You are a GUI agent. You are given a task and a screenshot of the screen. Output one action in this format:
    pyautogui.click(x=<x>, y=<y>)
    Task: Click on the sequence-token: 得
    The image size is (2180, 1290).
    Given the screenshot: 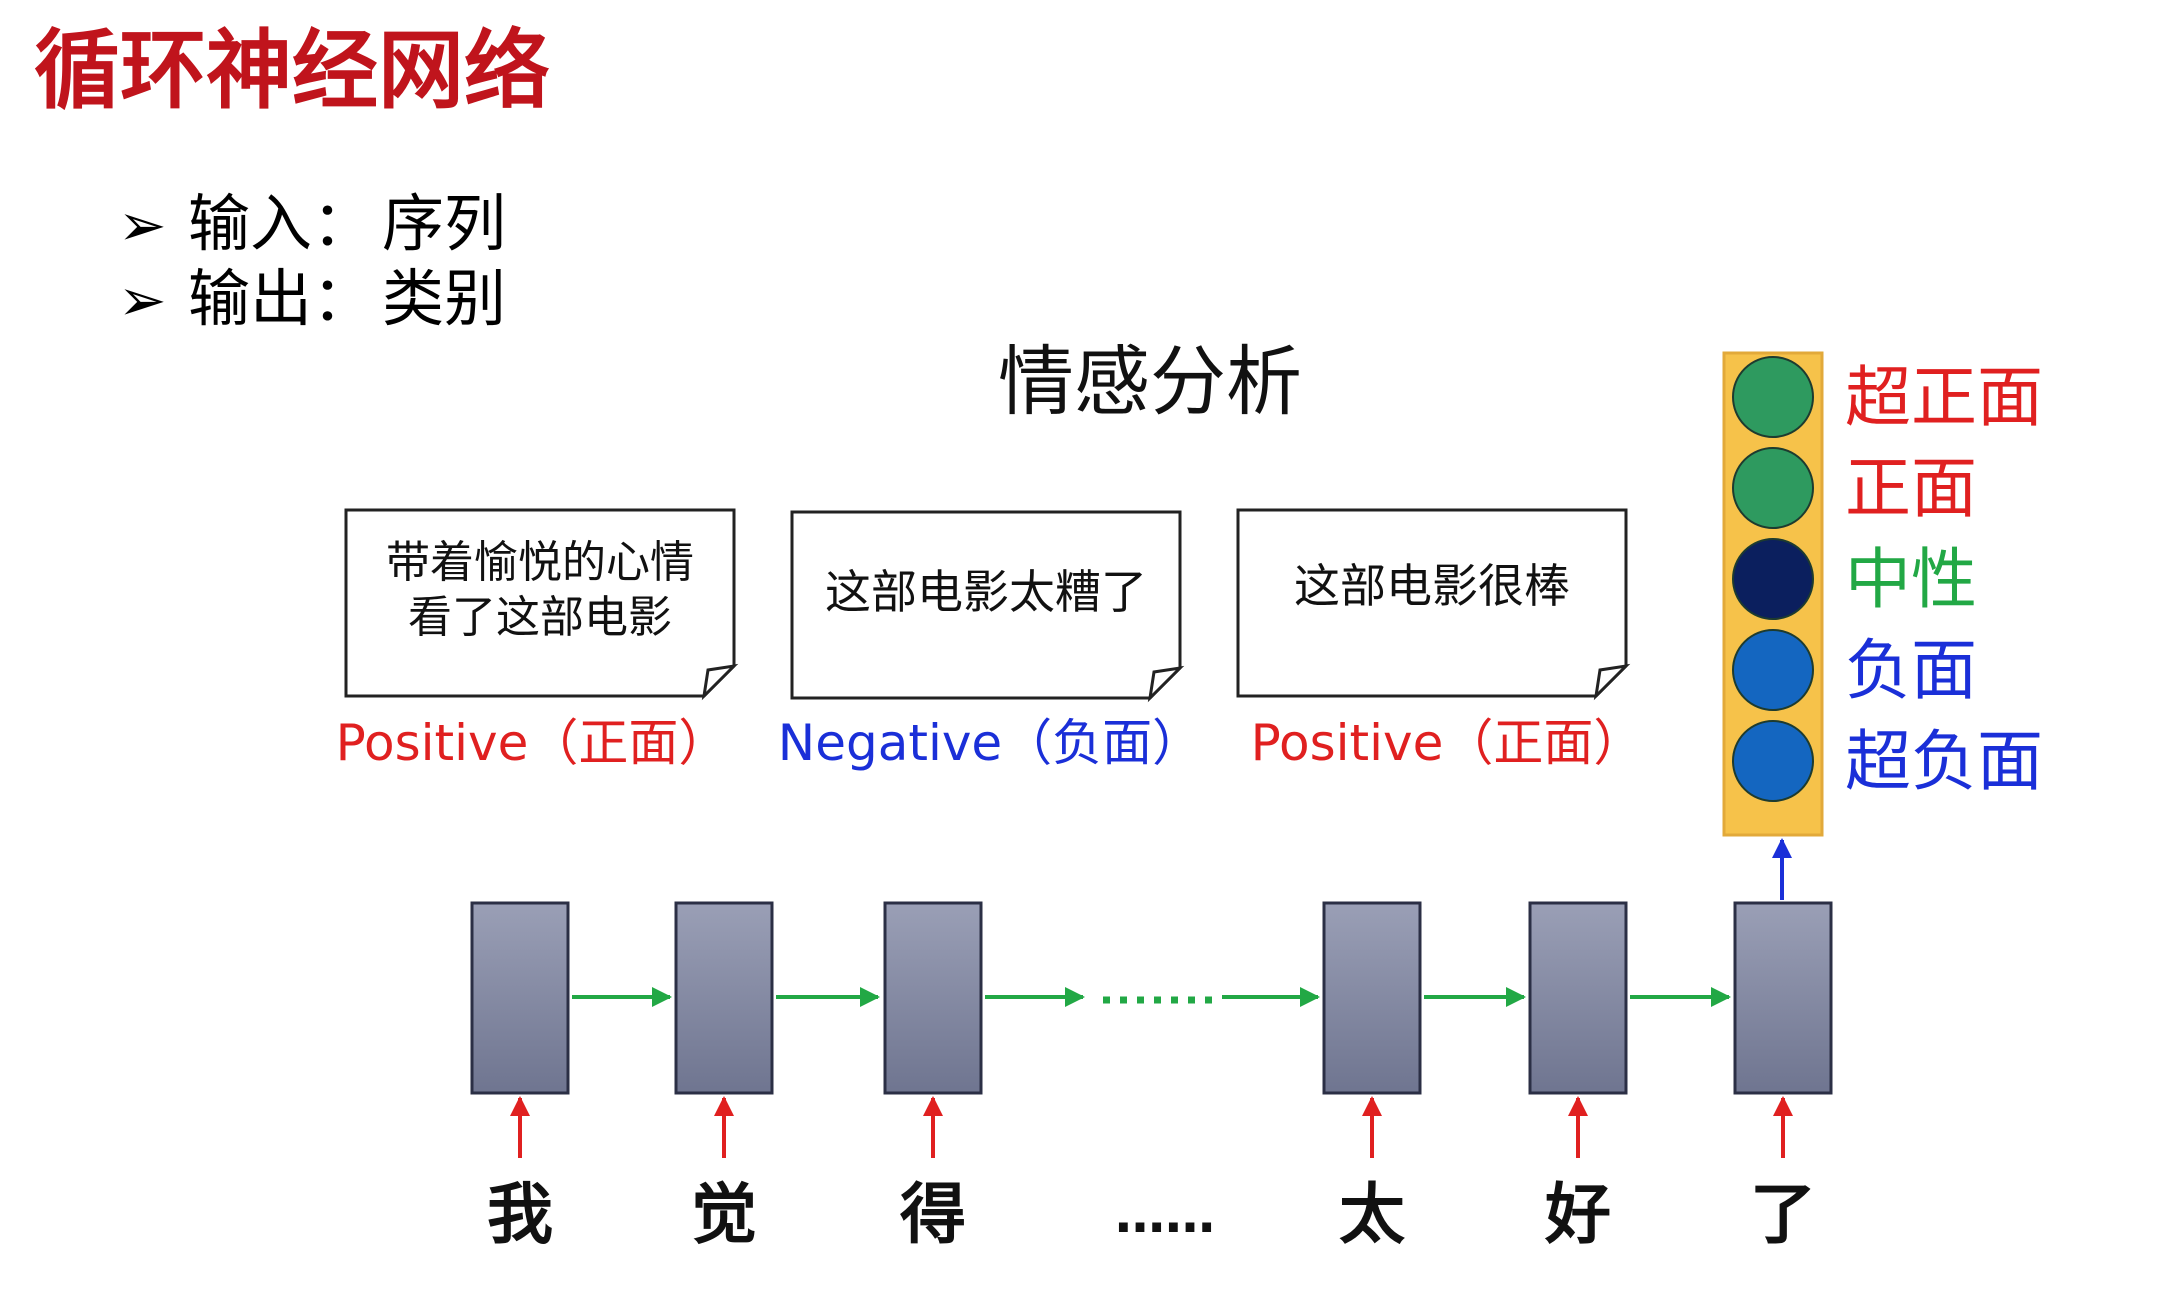 What is the action you would take?
    pyautogui.click(x=933, y=1214)
    